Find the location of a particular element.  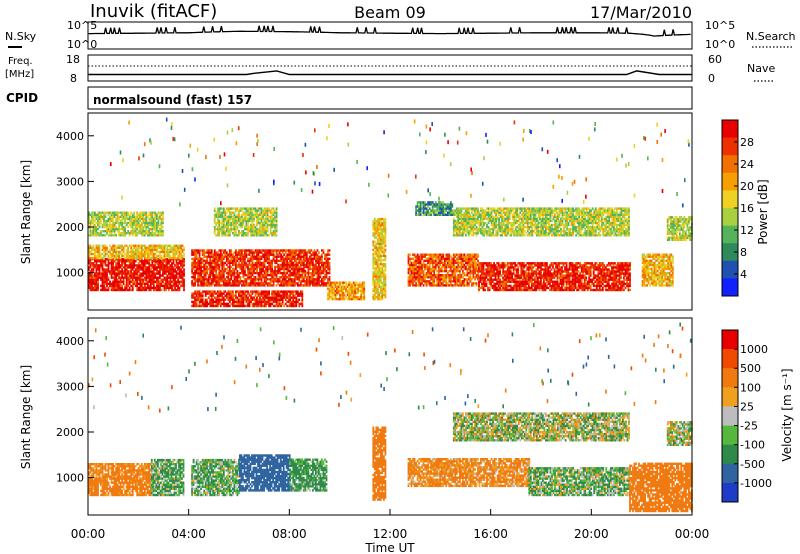

nave-label: Nave is located at coordinates (761, 68).